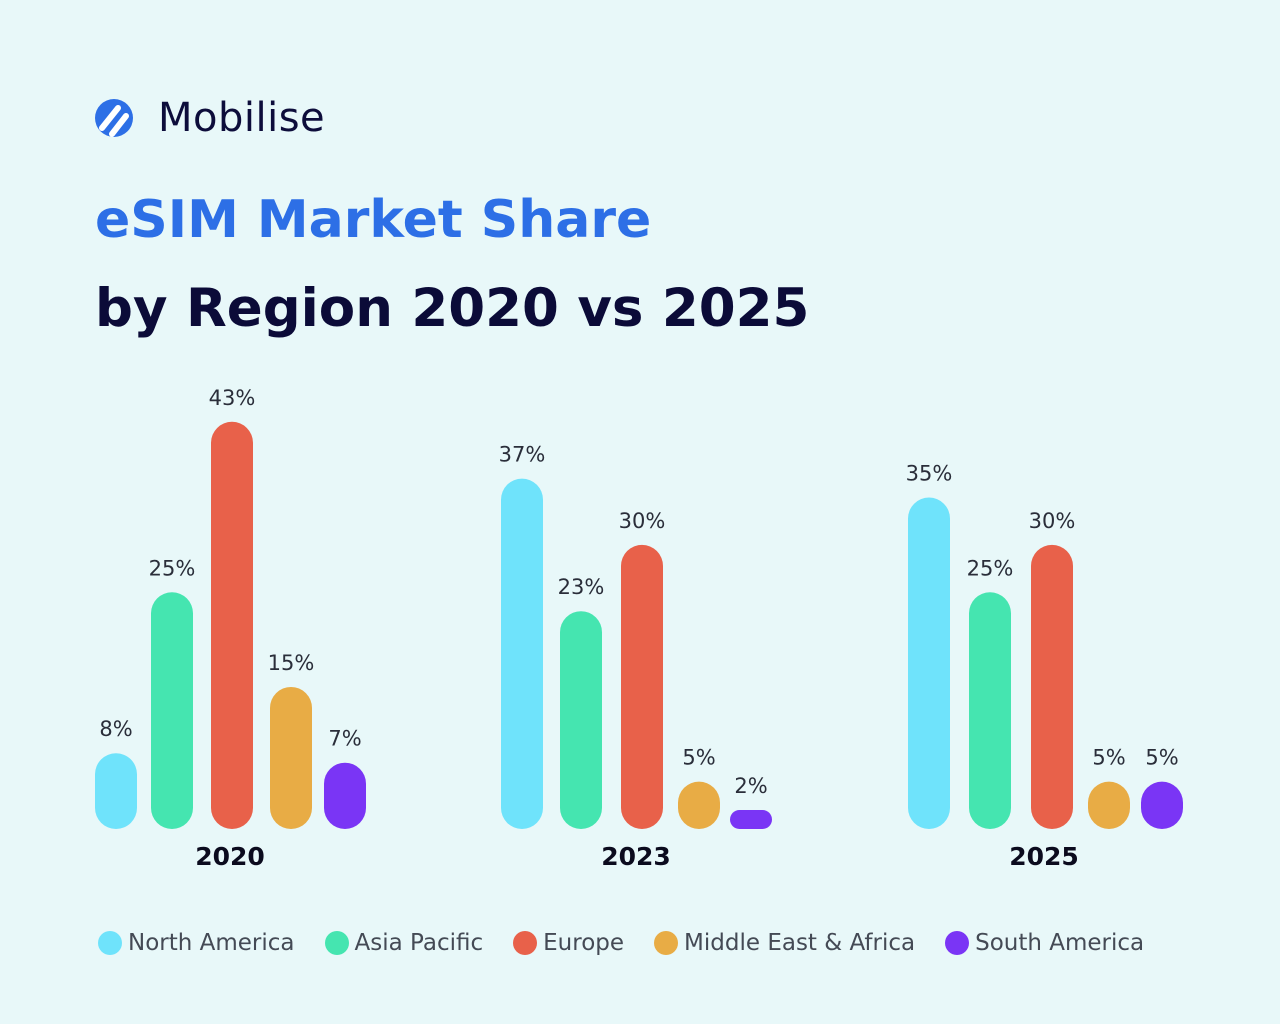 This screenshot has height=1024, width=1280. What do you see at coordinates (114, 118) in the screenshot?
I see `mobilise-logo-icon` at bounding box center [114, 118].